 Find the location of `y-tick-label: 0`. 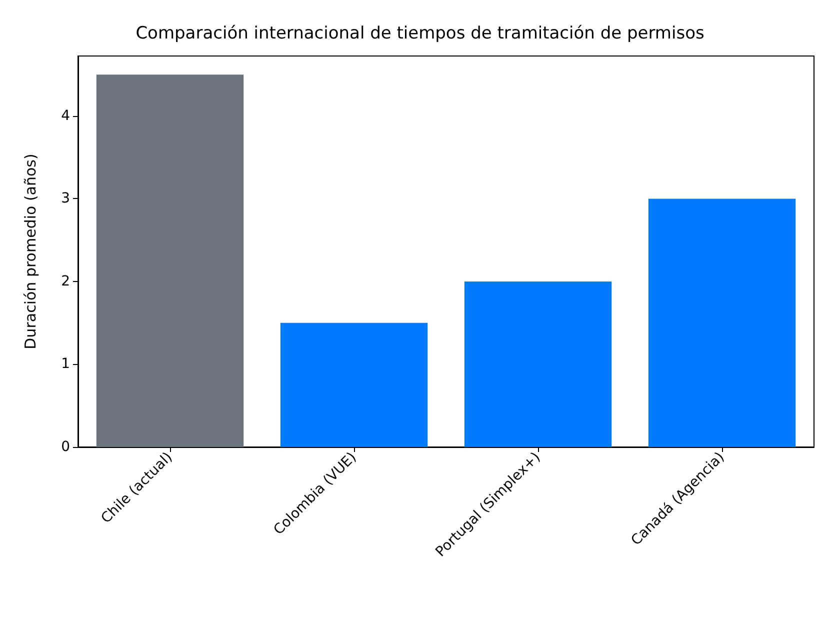

y-tick-label: 0 is located at coordinates (65, 447).